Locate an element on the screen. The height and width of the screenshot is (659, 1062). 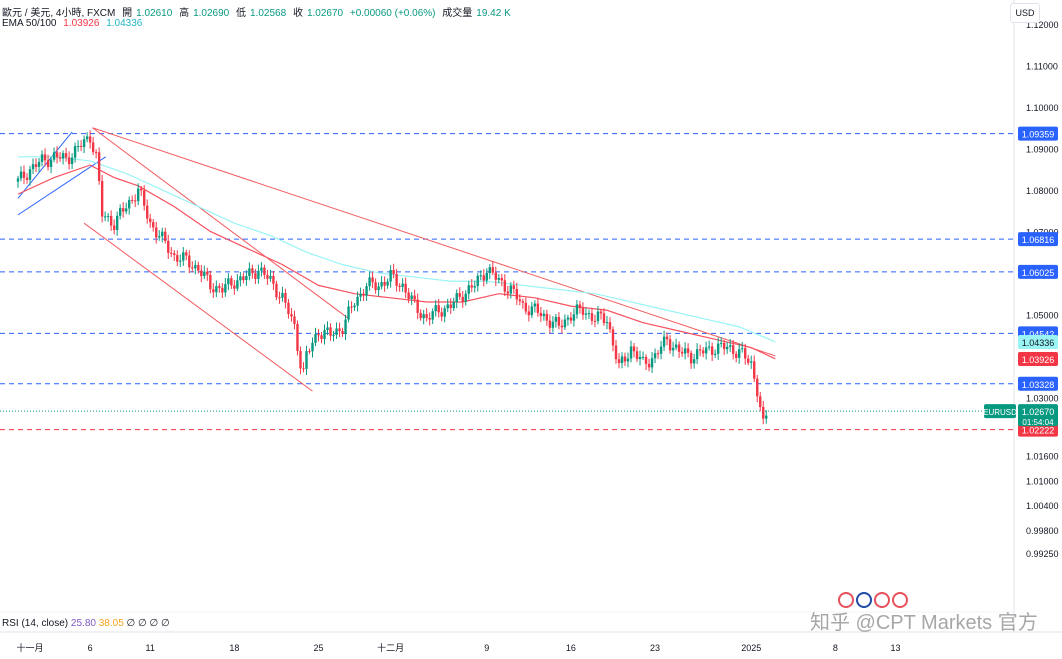
ema-legend: EMA 50/100 1.03926 1.04336 is located at coordinates (74, 23).